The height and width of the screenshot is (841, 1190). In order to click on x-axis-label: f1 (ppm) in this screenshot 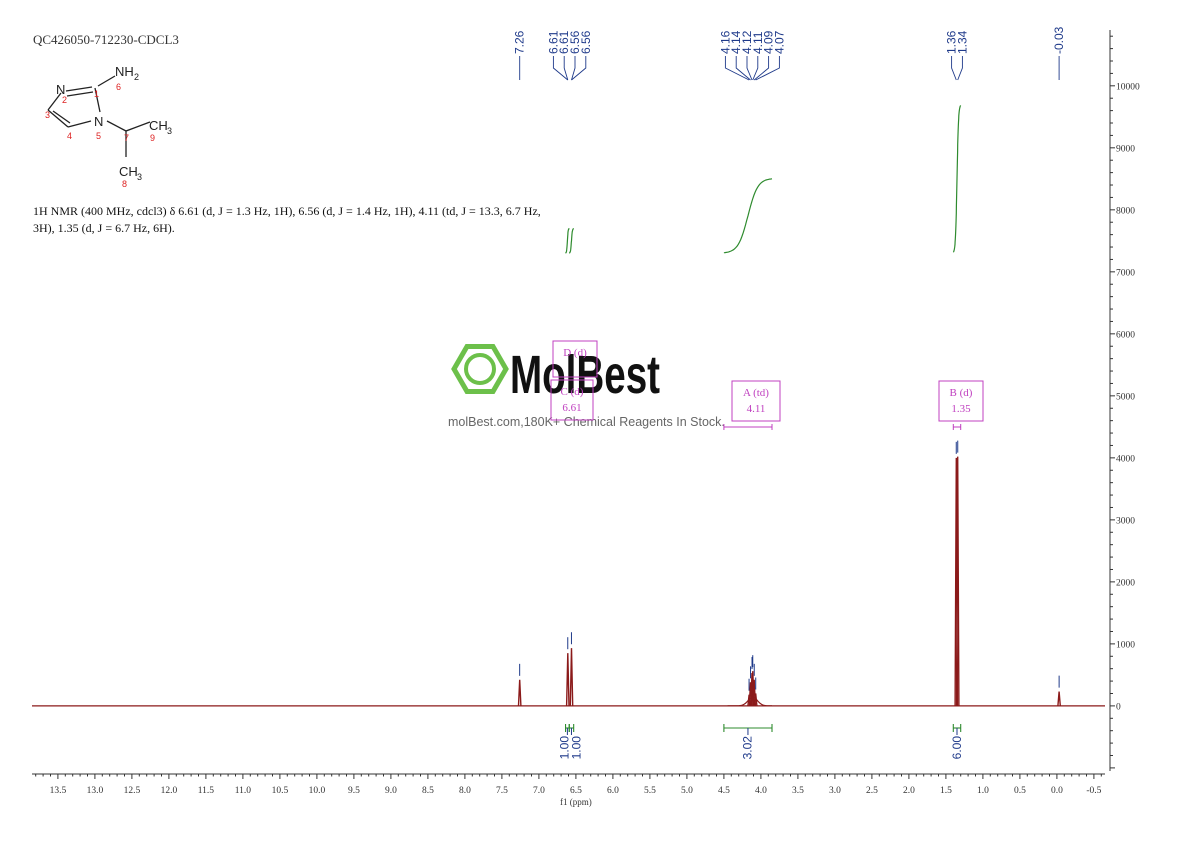, I will do `click(576, 802)`.